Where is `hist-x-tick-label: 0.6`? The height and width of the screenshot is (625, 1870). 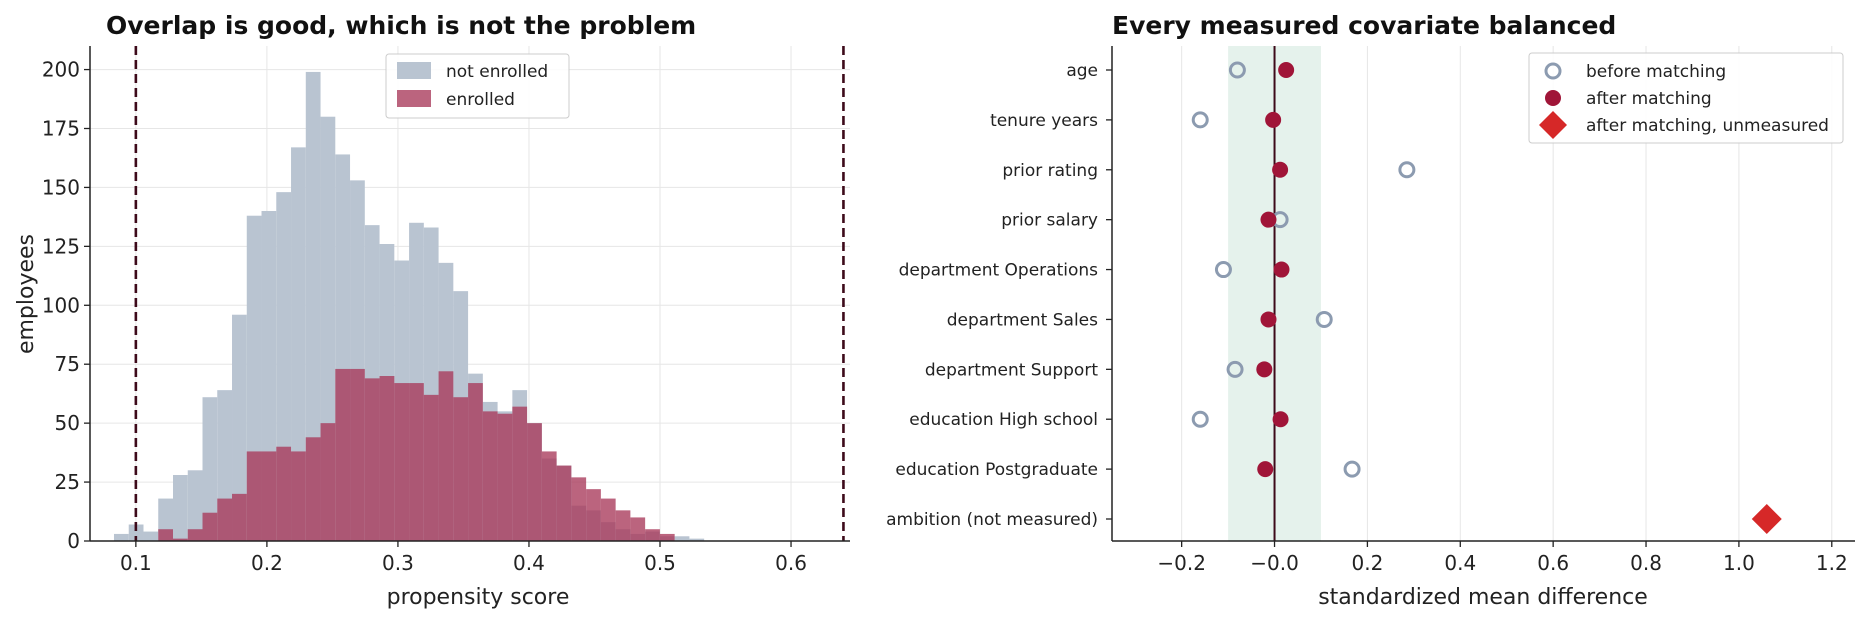 hist-x-tick-label: 0.6 is located at coordinates (791, 563).